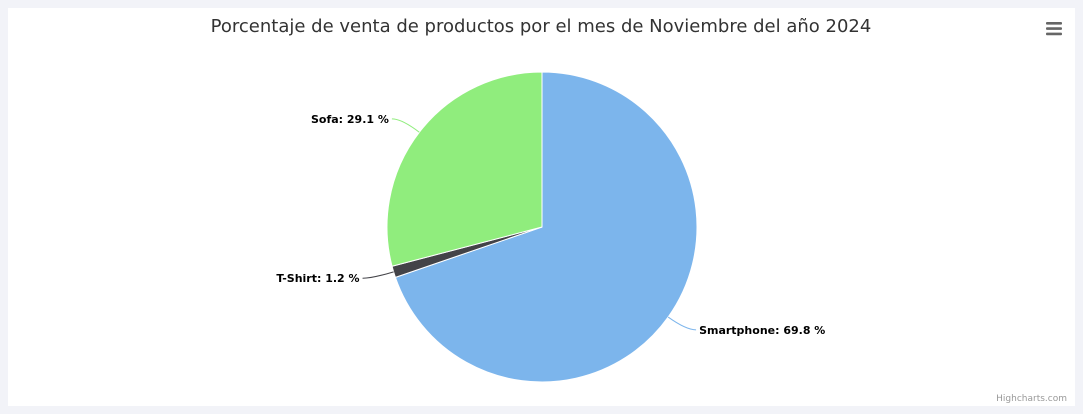 This screenshot has width=1083, height=414. I want to click on data-label-sofa: Sofa: 29.1 %, so click(350, 119).